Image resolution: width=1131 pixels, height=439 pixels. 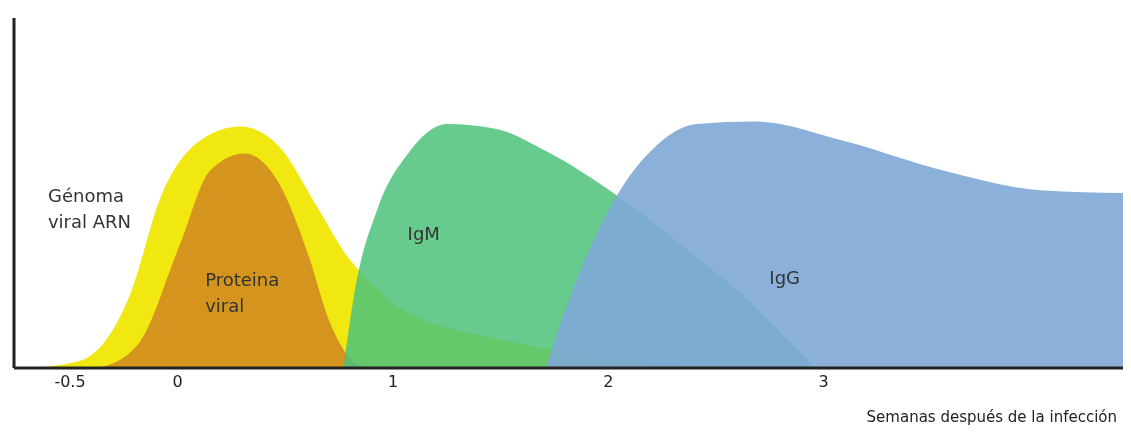 What do you see at coordinates (70, 382) in the screenshot?
I see `x-tick-label: -0.5` at bounding box center [70, 382].